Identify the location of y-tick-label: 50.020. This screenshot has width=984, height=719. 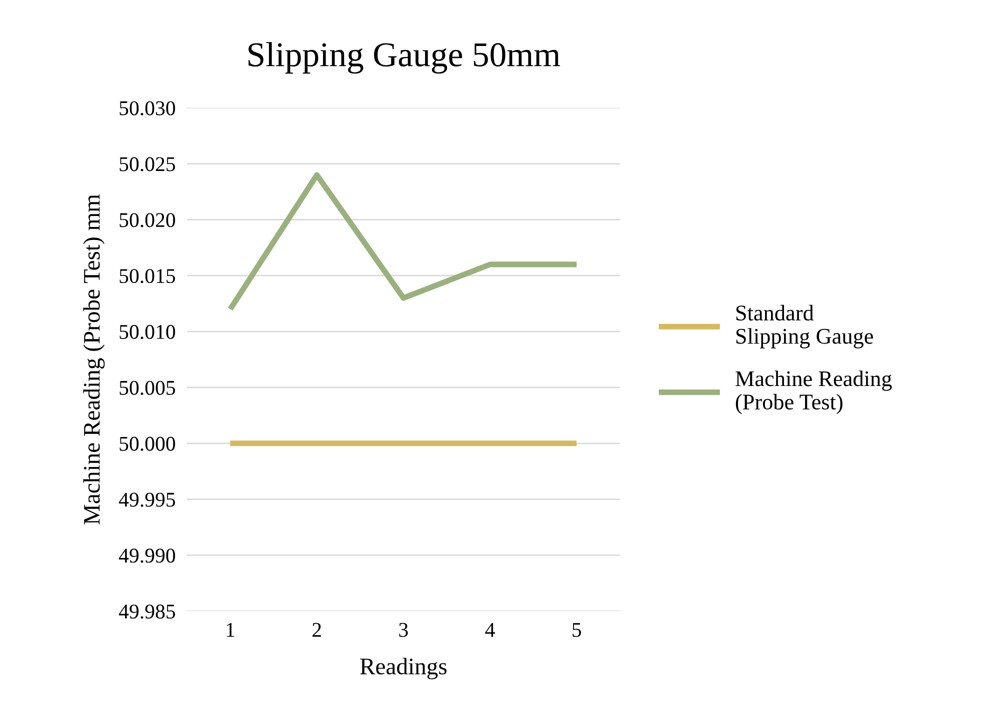
(148, 220).